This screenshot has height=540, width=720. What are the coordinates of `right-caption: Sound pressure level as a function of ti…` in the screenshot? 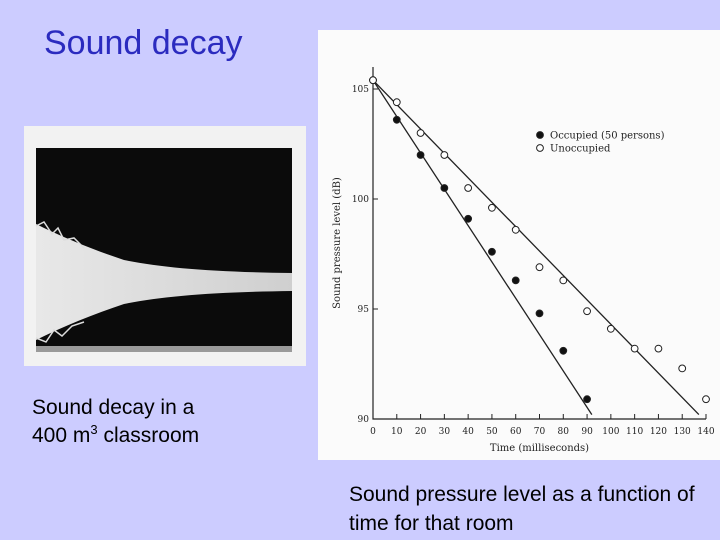 It's located at (522, 509).